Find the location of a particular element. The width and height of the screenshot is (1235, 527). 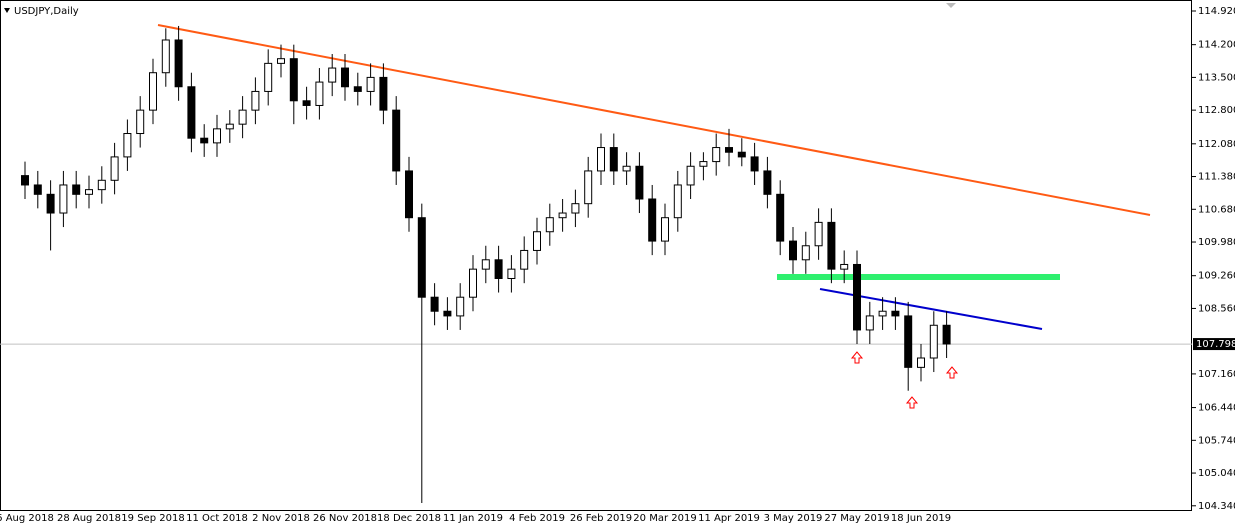

y-tick-label: 108.560 is located at coordinates (1216, 308).